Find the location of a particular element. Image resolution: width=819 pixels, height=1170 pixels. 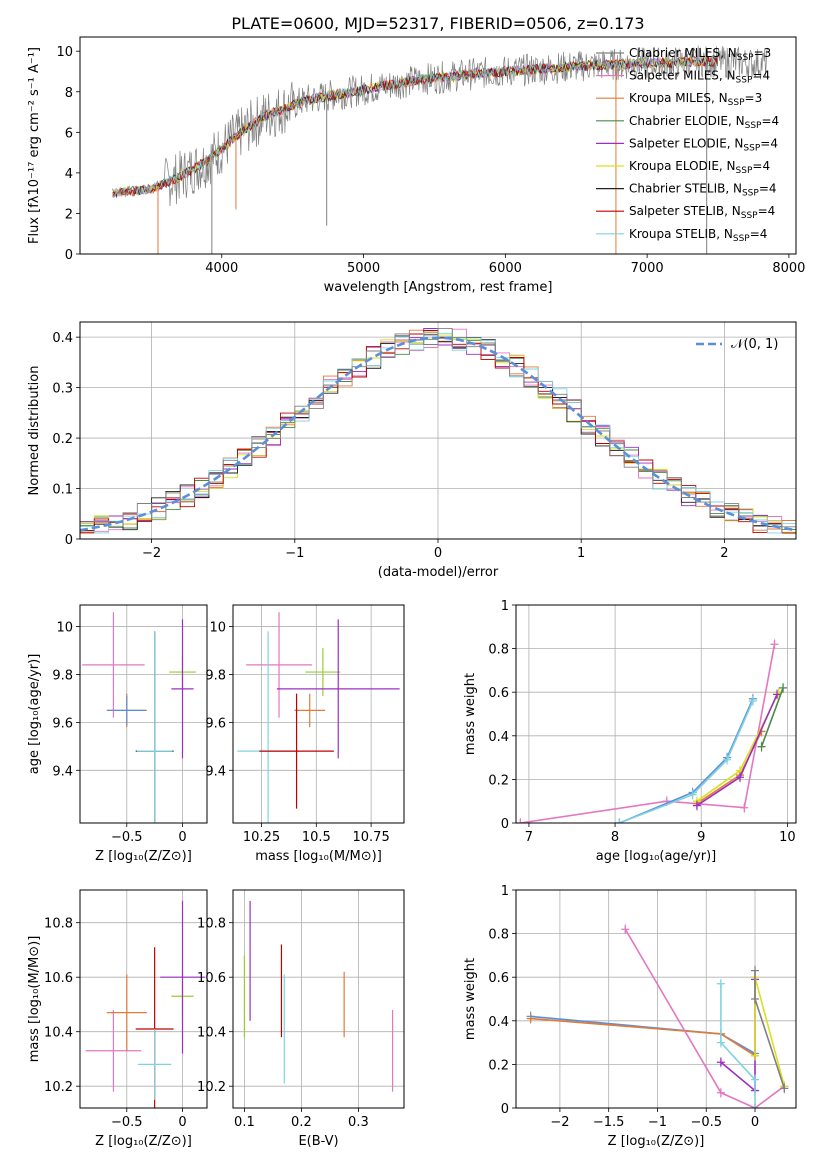

spectrum-series-grey is located at coordinates (440, 126).